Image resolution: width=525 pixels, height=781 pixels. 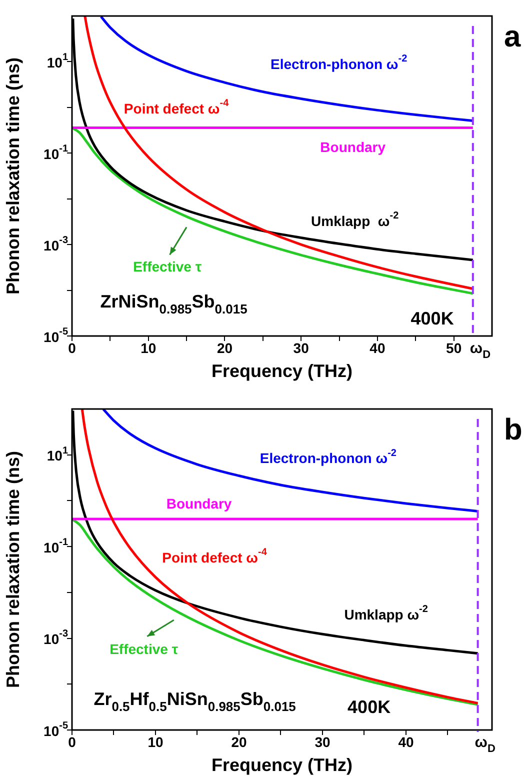 I want to click on chart-title: a, so click(x=512, y=37).